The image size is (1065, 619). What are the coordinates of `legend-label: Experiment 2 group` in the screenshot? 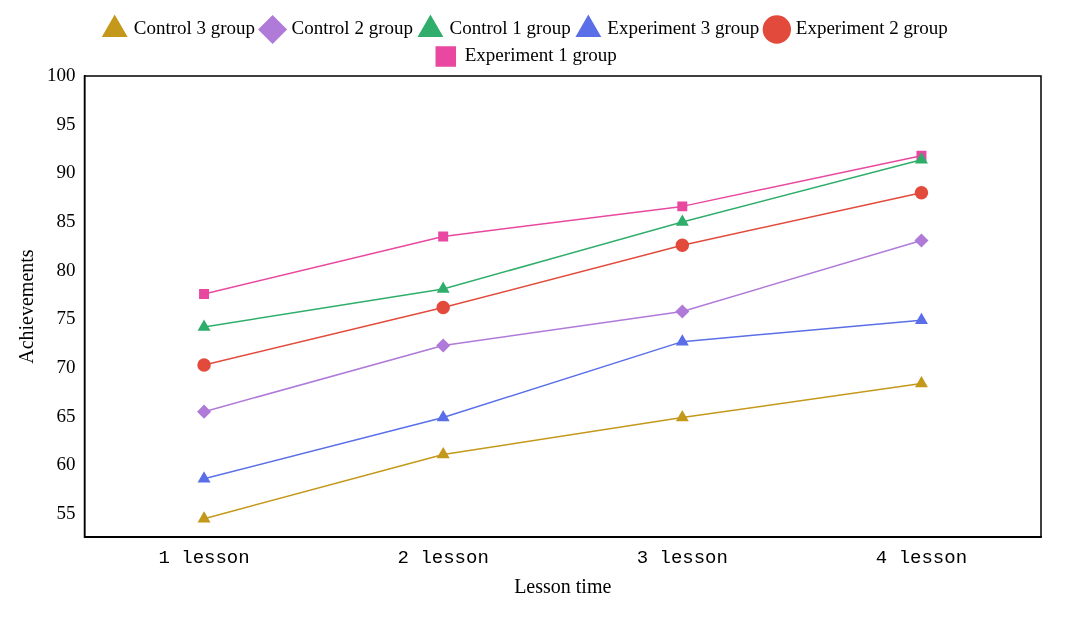 It's located at (871, 28).